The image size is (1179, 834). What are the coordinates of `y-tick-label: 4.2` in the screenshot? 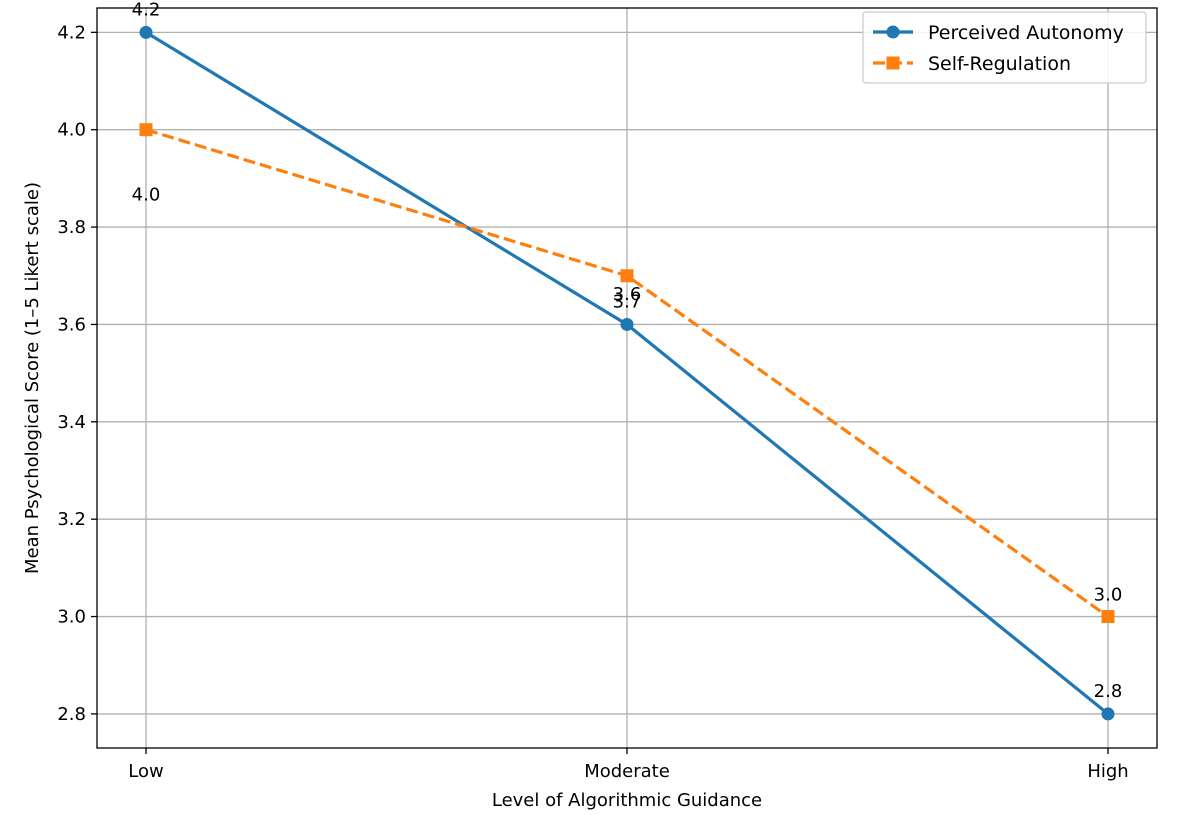 It's located at (71, 32).